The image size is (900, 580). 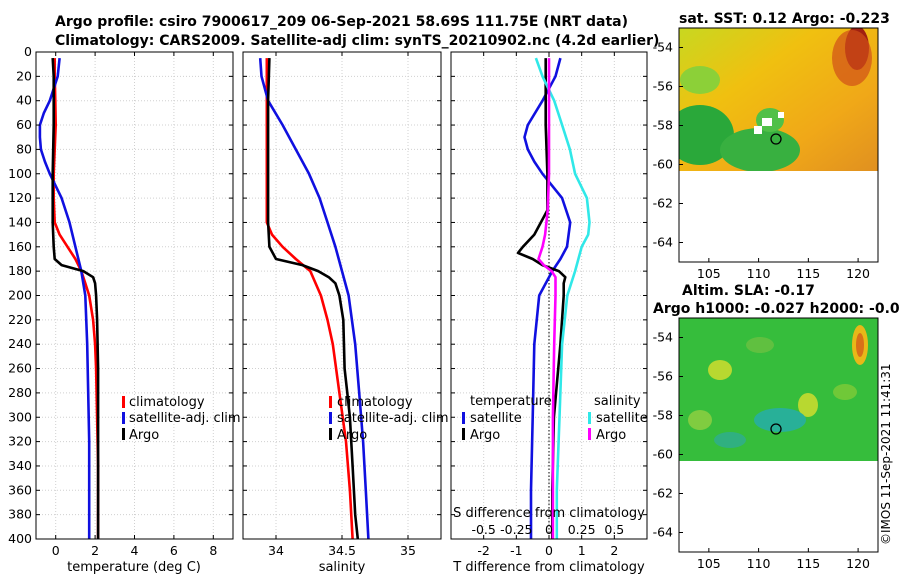 I want to click on sla-argo-marker, so click(x=776, y=429).